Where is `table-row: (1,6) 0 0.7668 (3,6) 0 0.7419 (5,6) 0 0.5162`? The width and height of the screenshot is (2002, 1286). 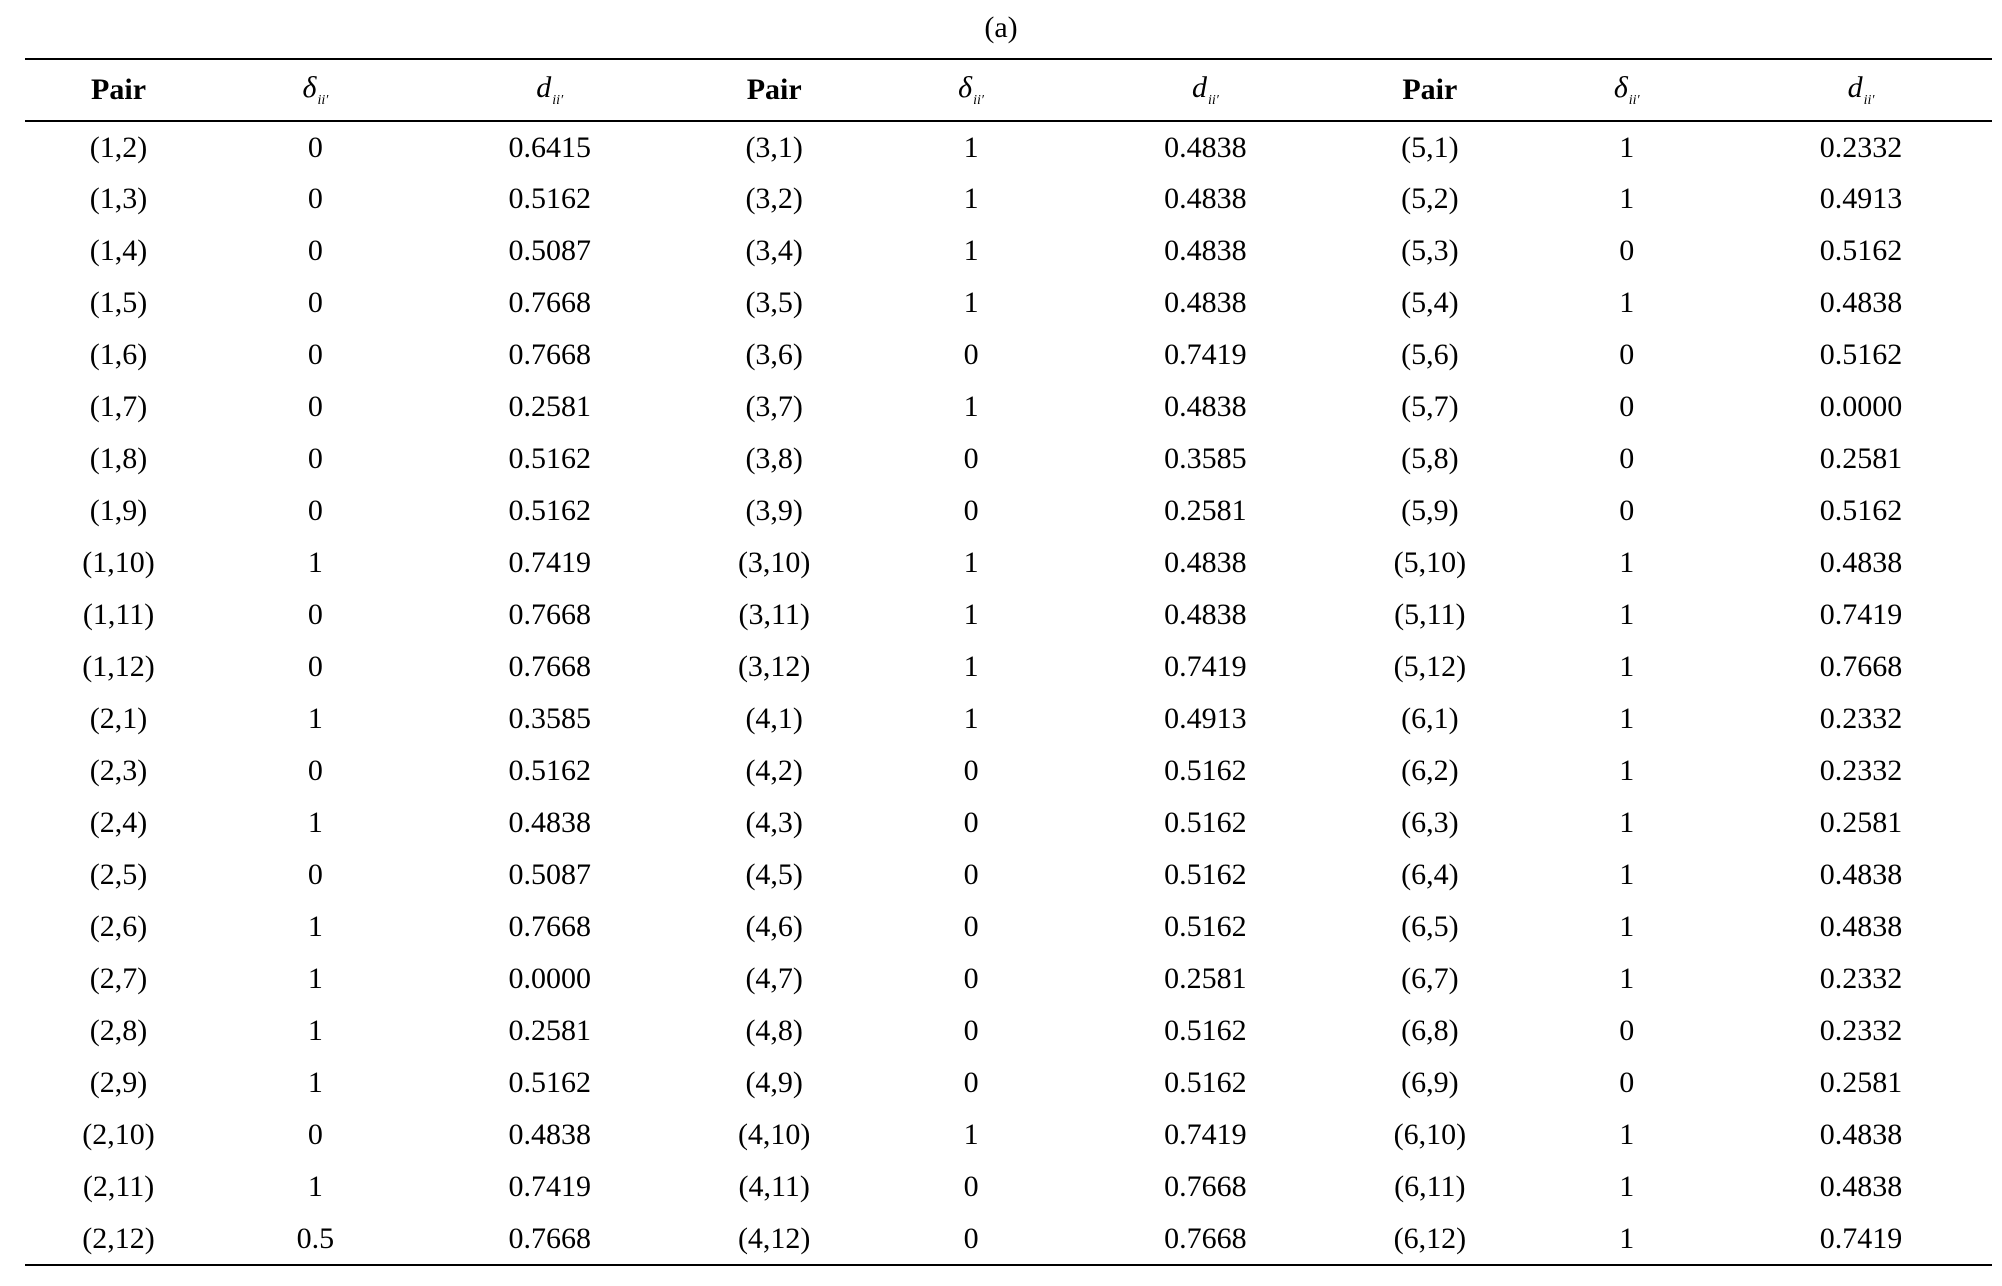 table-row: (1,6) 0 0.7668 (3,6) 0 0.7419 (5,6) 0 0.5162 is located at coordinates (1008, 355).